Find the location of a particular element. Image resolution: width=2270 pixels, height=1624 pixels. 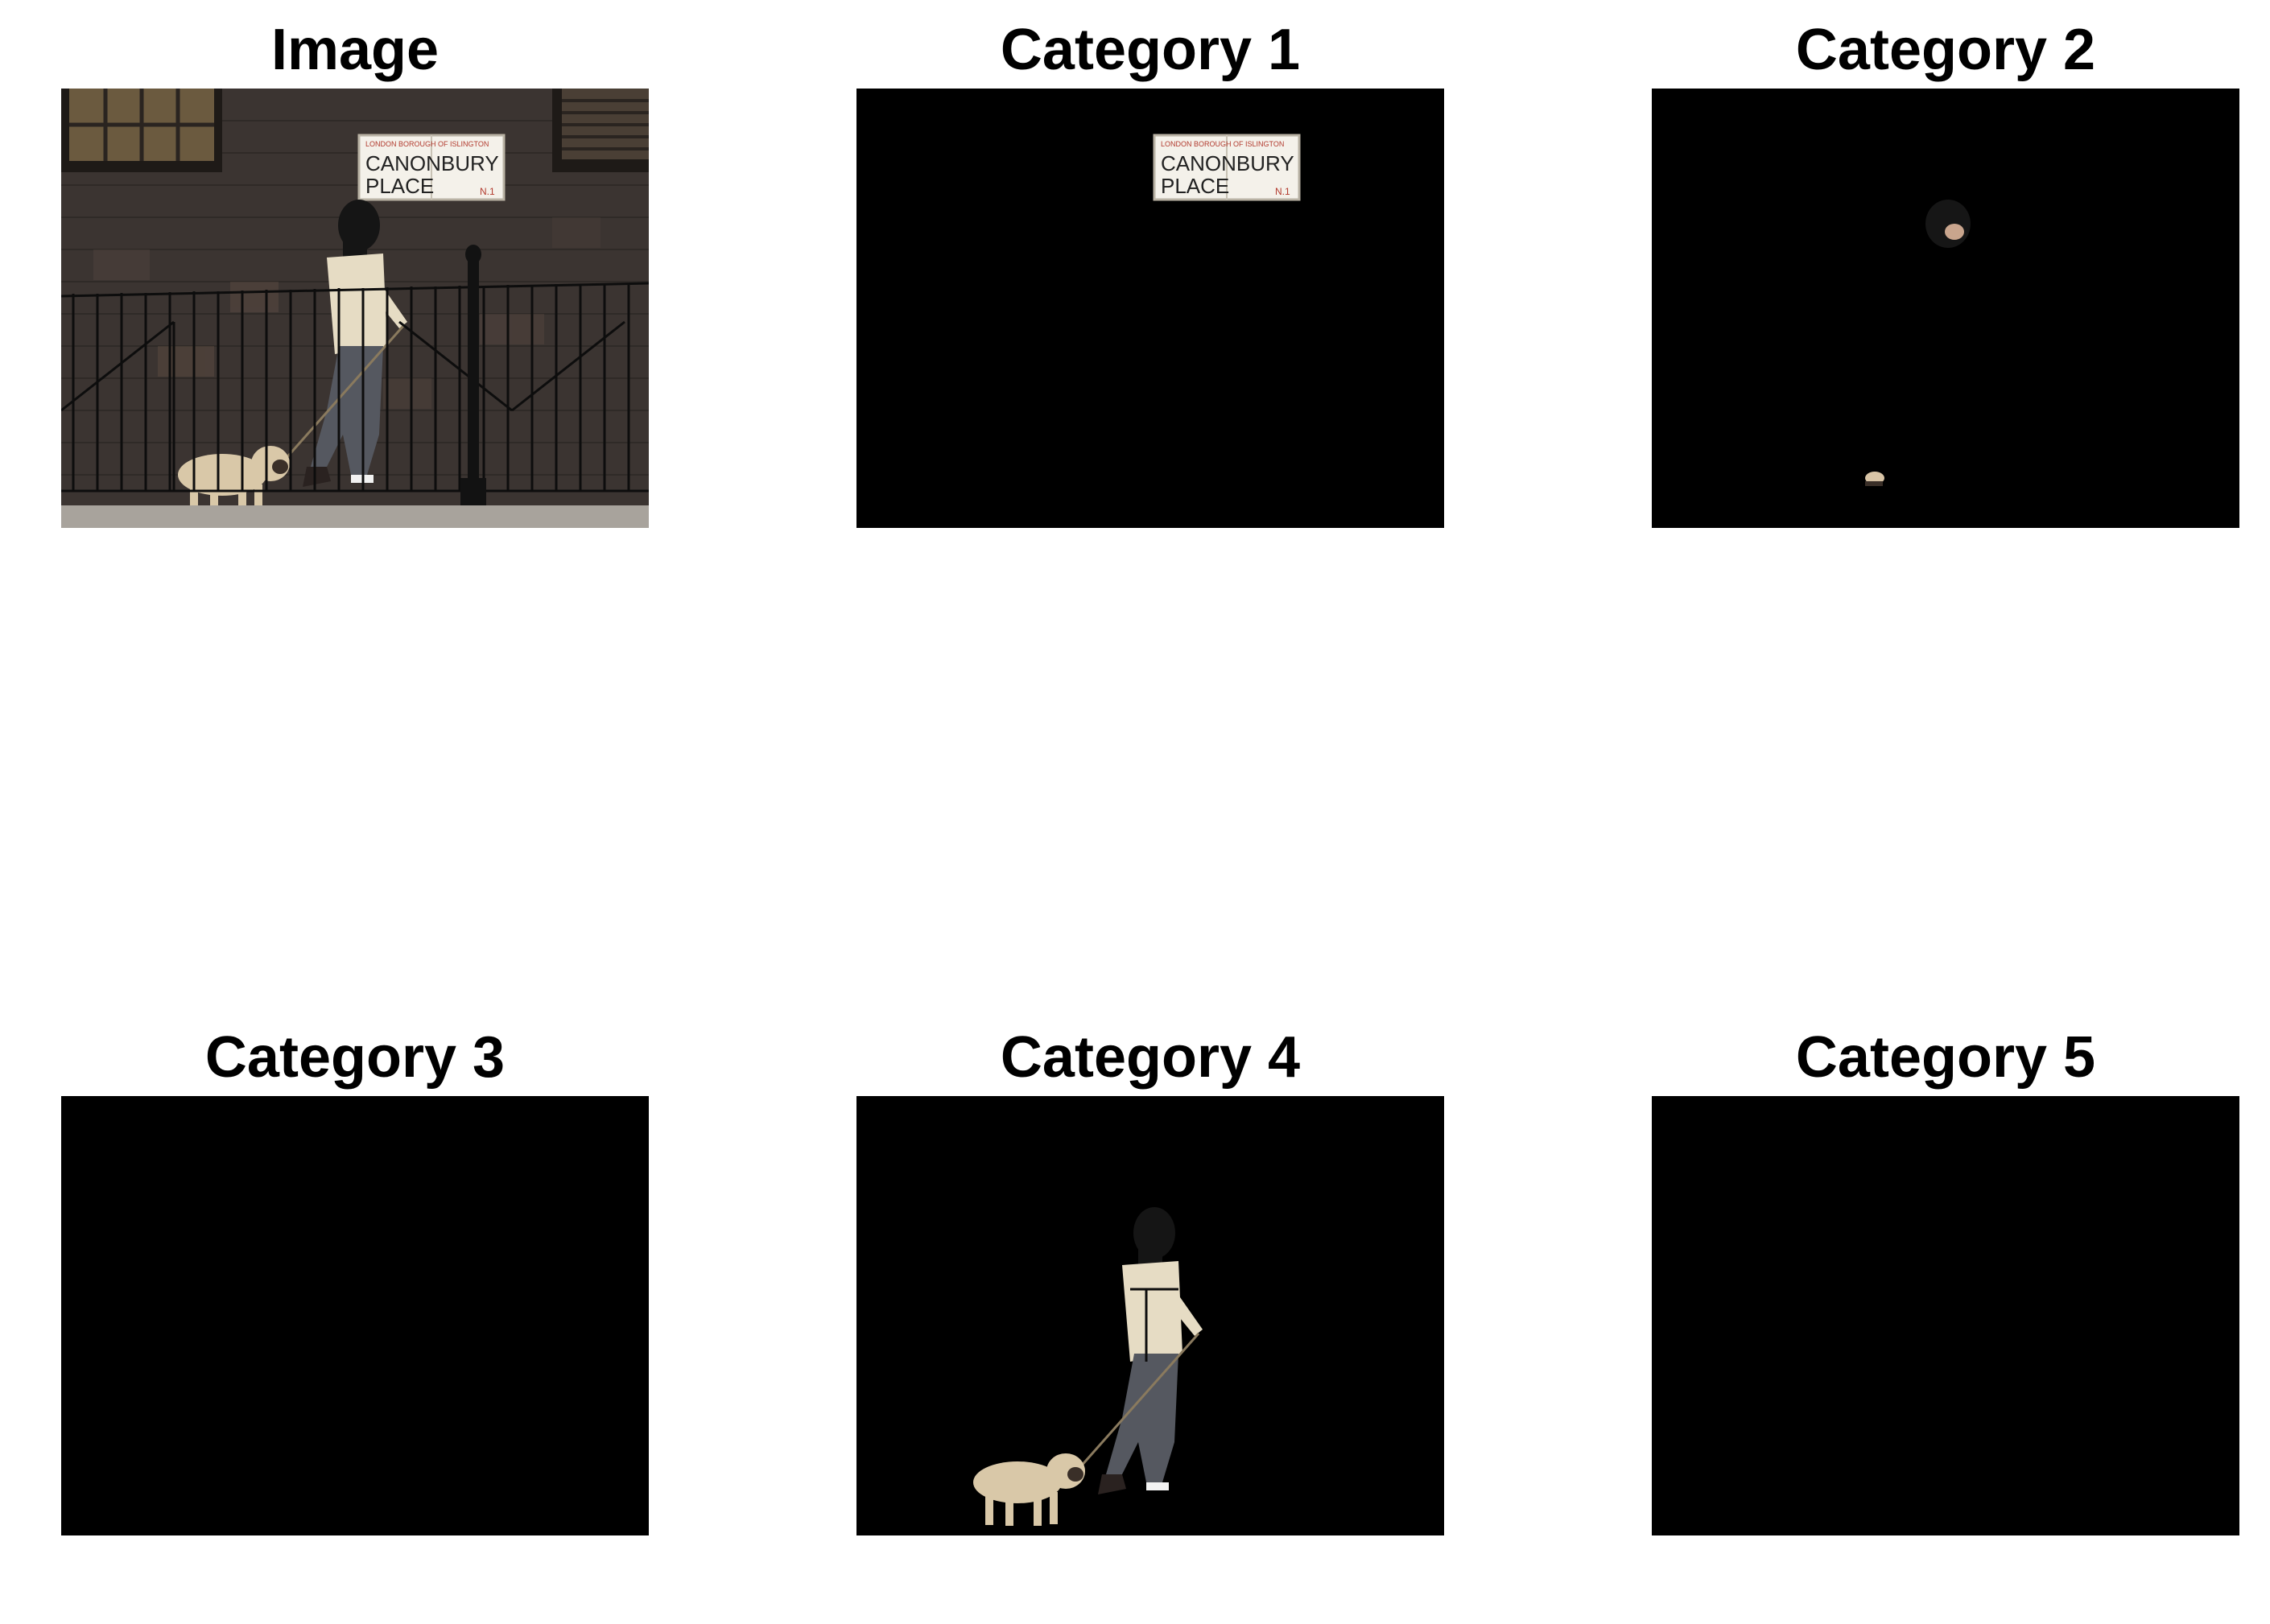

right-window is located at coordinates (601, 131).